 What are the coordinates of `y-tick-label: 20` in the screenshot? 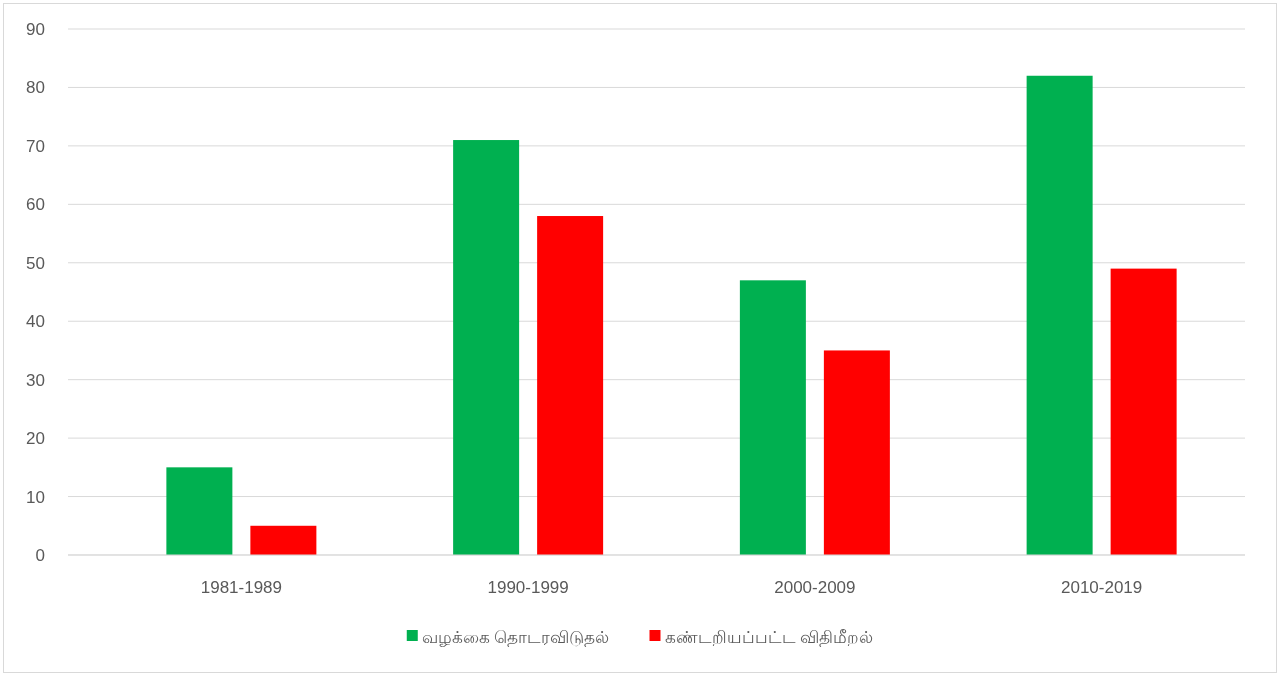 It's located at (35, 439).